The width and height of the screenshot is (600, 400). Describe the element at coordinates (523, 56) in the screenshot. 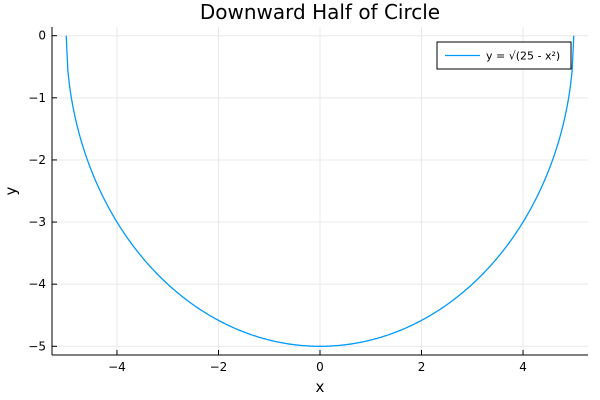

I see `legend-entry: y = √(25 - x²)` at that location.